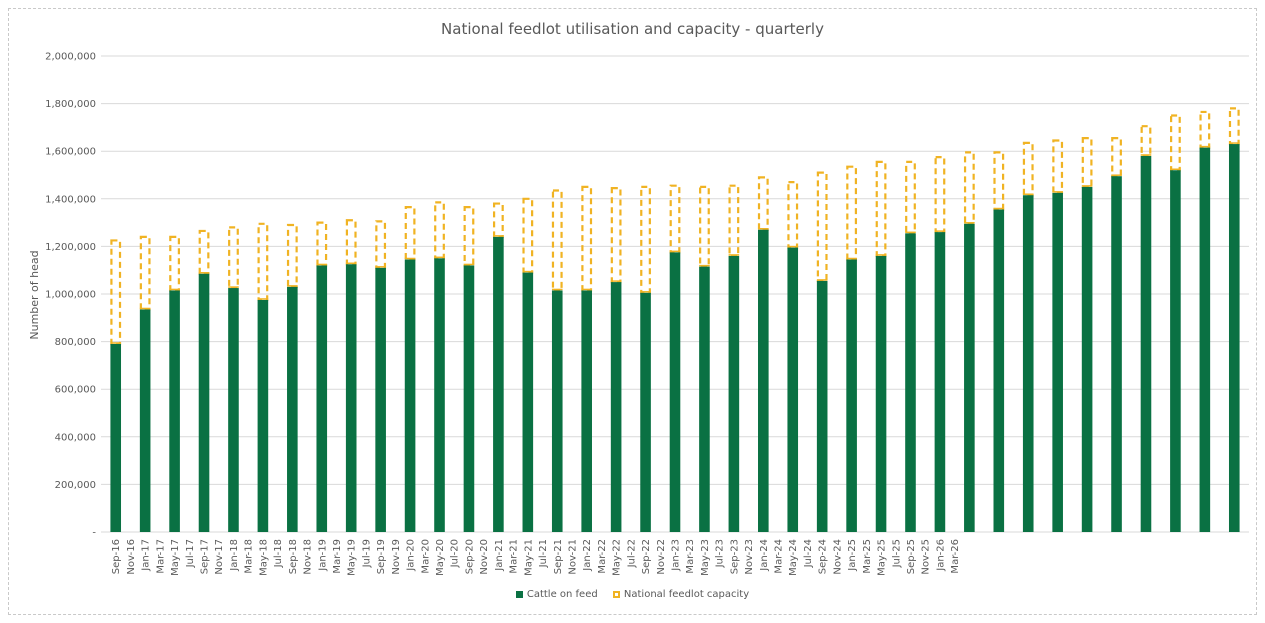  What do you see at coordinates (70, 104) in the screenshot?
I see `y-tick-label: 1,800,000` at bounding box center [70, 104].